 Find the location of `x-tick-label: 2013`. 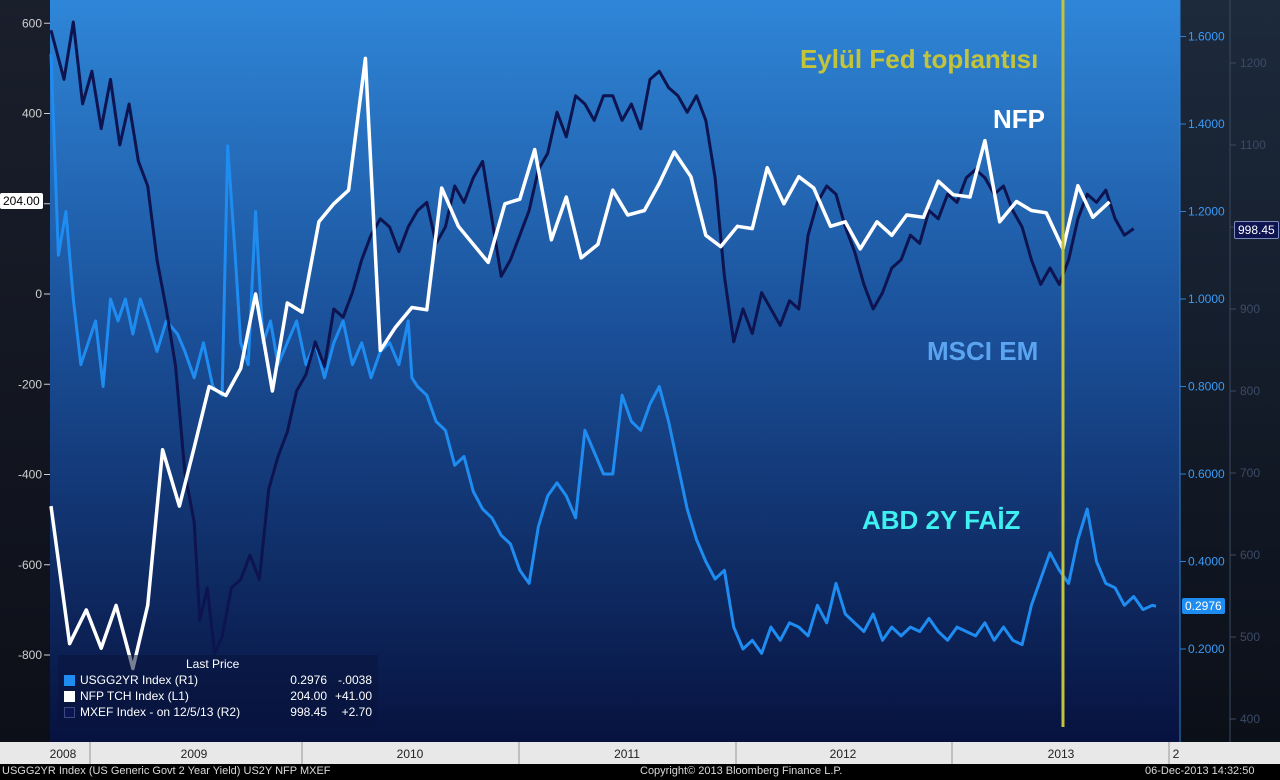

x-tick-label: 2013 is located at coordinates (1061, 754).